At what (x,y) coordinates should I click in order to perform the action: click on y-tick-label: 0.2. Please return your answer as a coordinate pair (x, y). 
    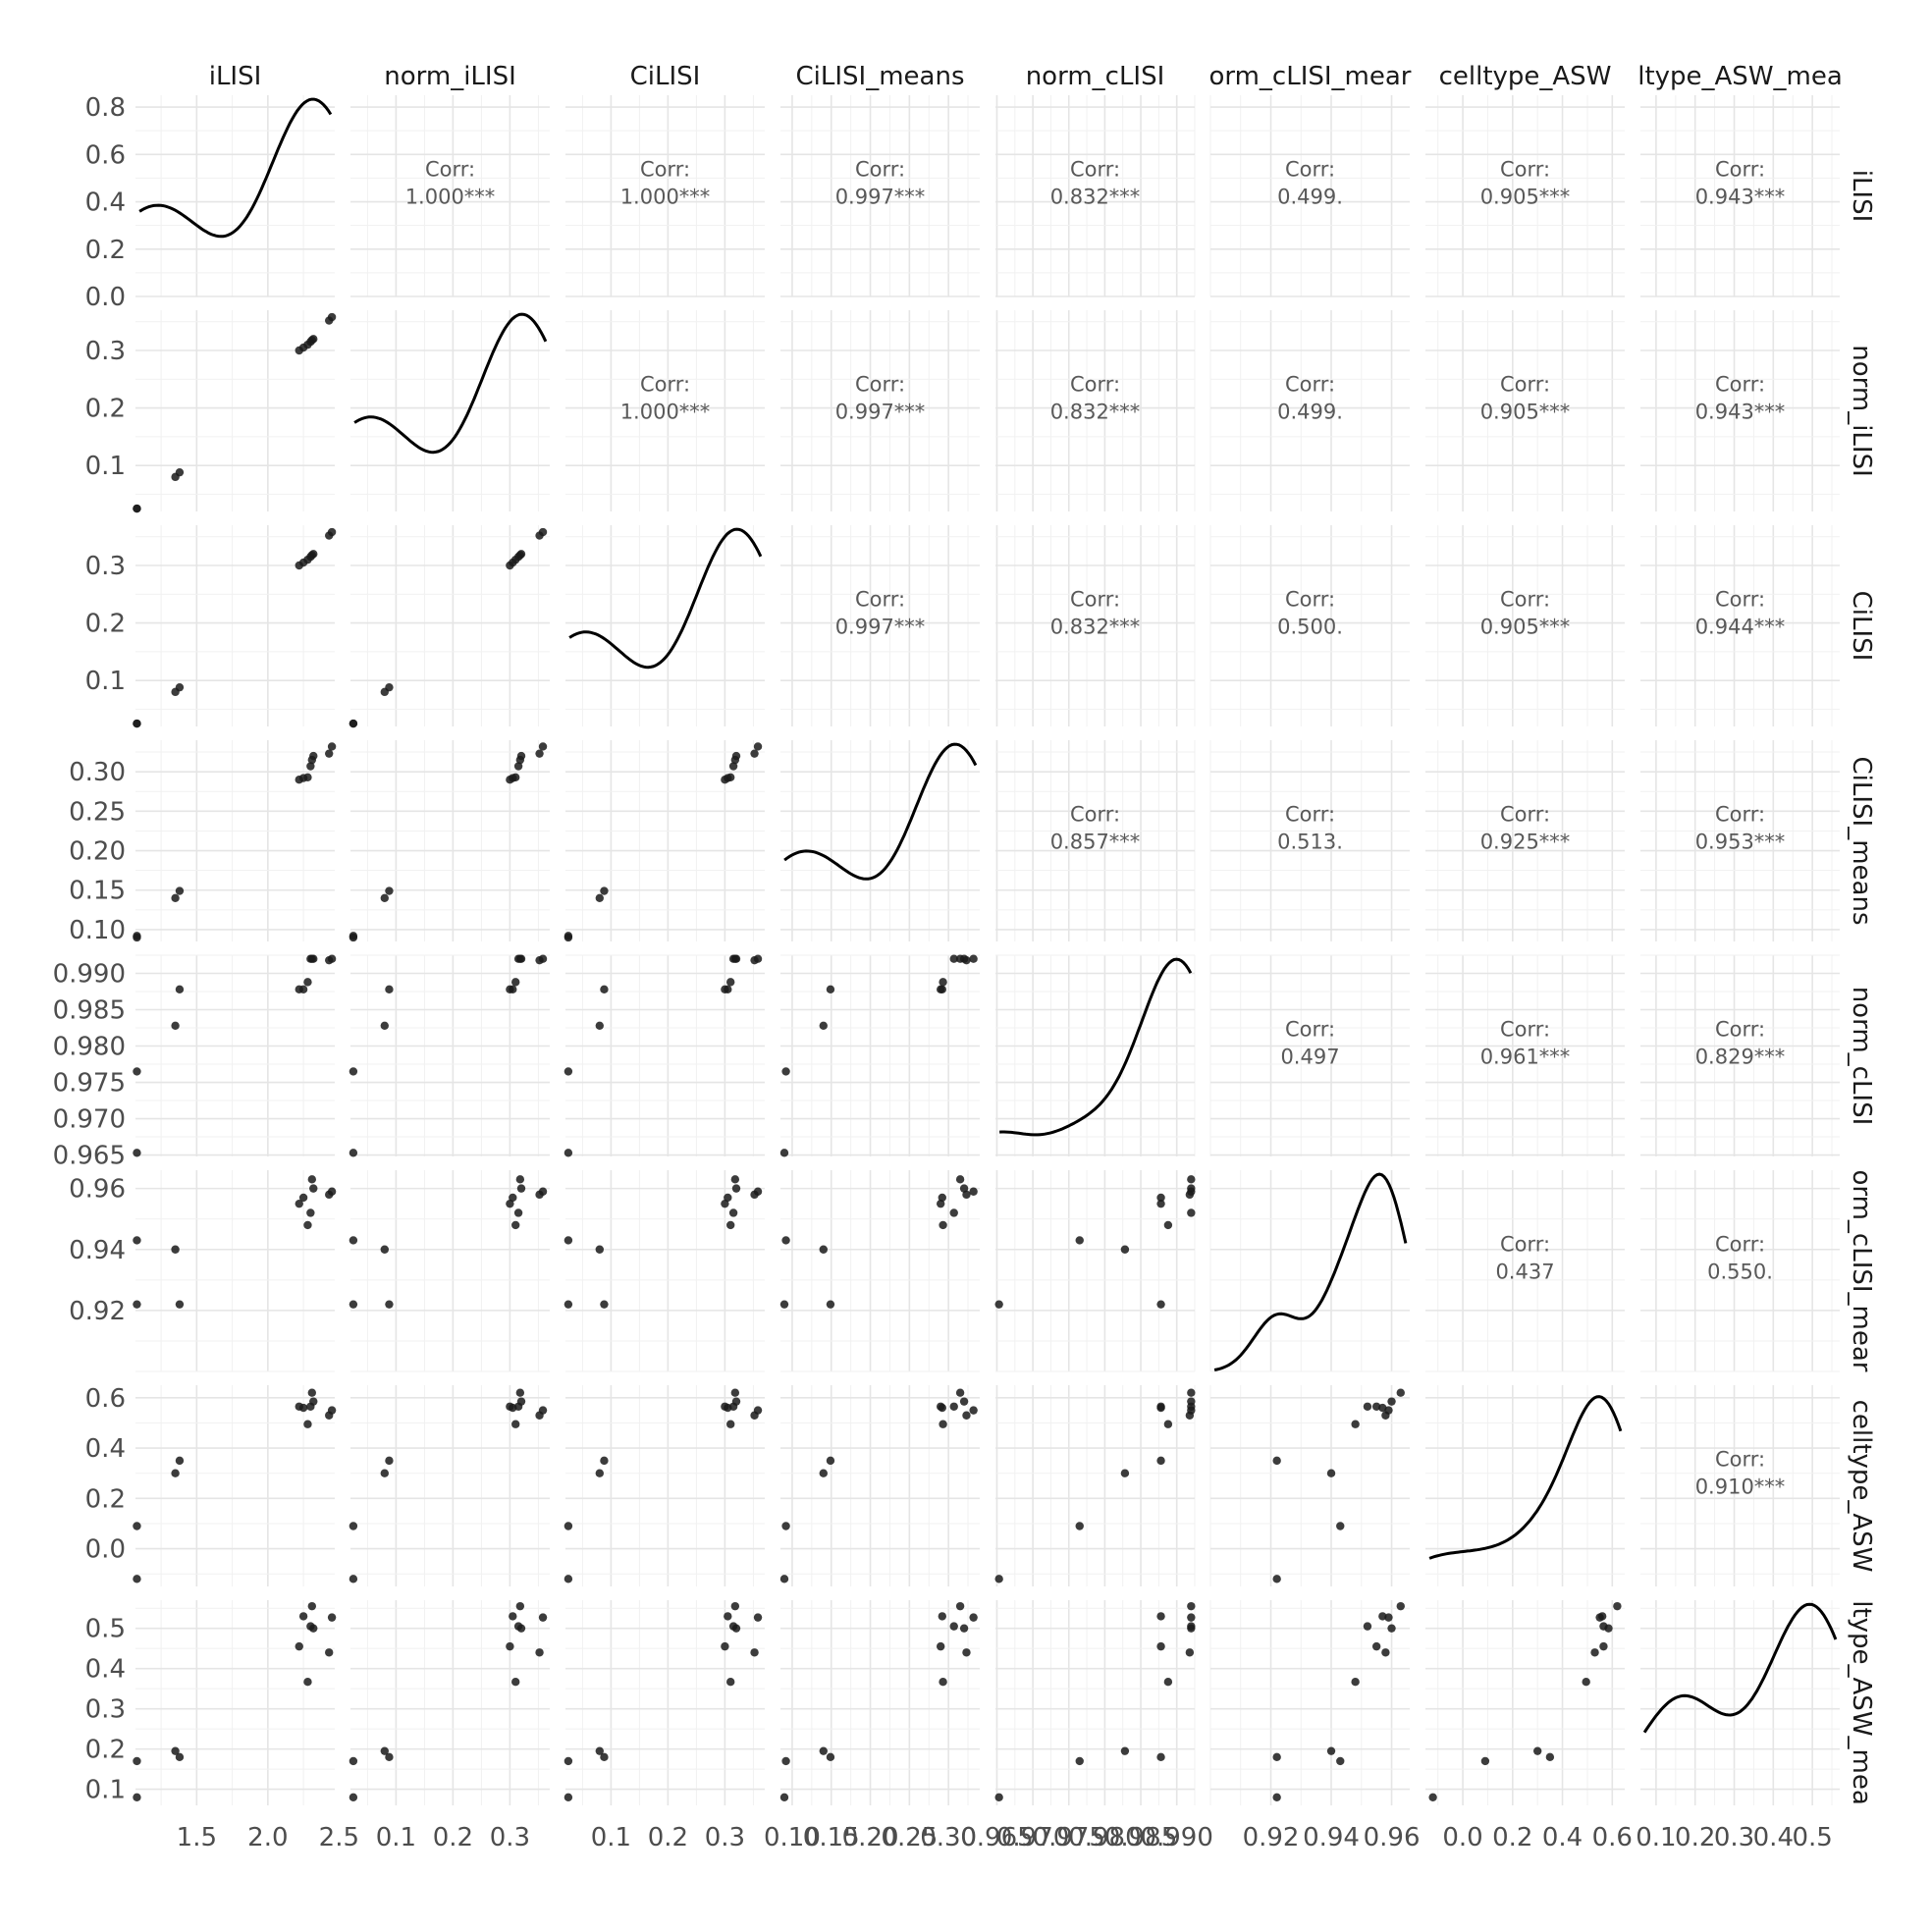
    Looking at the image, I should click on (105, 1750).